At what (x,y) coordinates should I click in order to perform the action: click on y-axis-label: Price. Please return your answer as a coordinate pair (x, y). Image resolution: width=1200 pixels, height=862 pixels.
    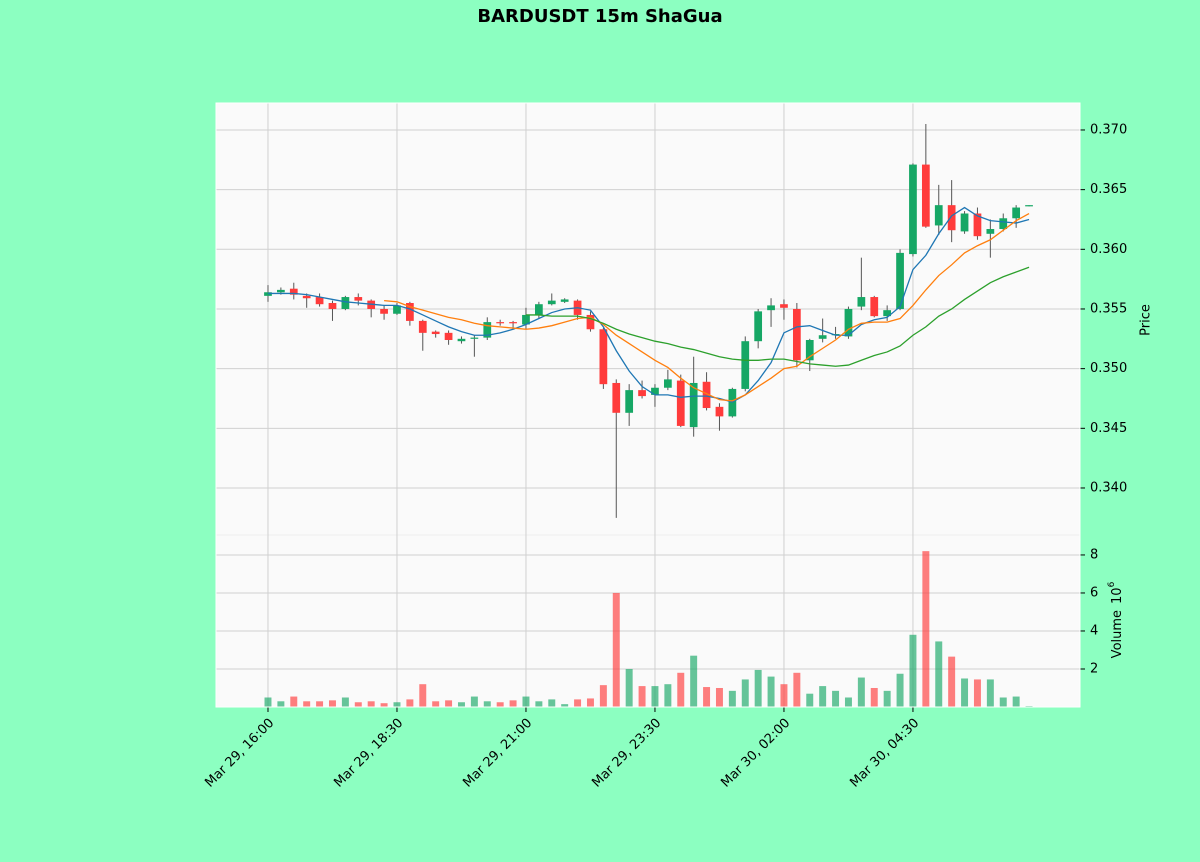
    Looking at the image, I should click on (1146, 320).